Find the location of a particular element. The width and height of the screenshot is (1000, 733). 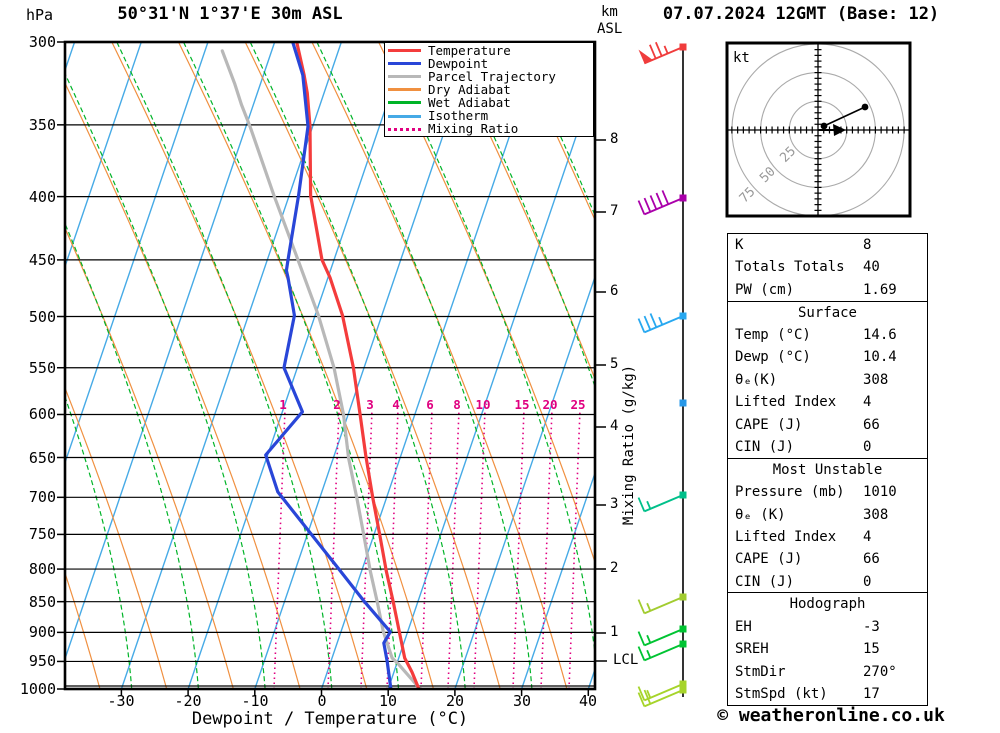

legend-swatch-isotherm is located at coordinates (404, 116).